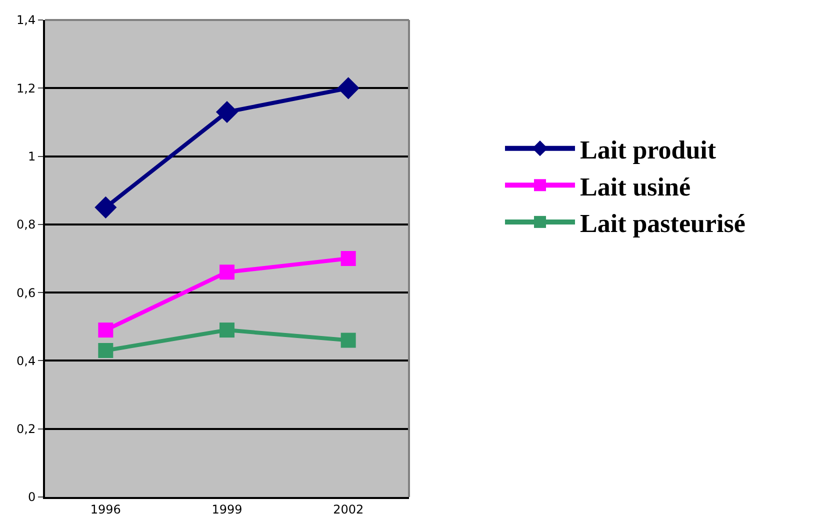  I want to click on y-tick-label: 0,2, so click(26, 429).